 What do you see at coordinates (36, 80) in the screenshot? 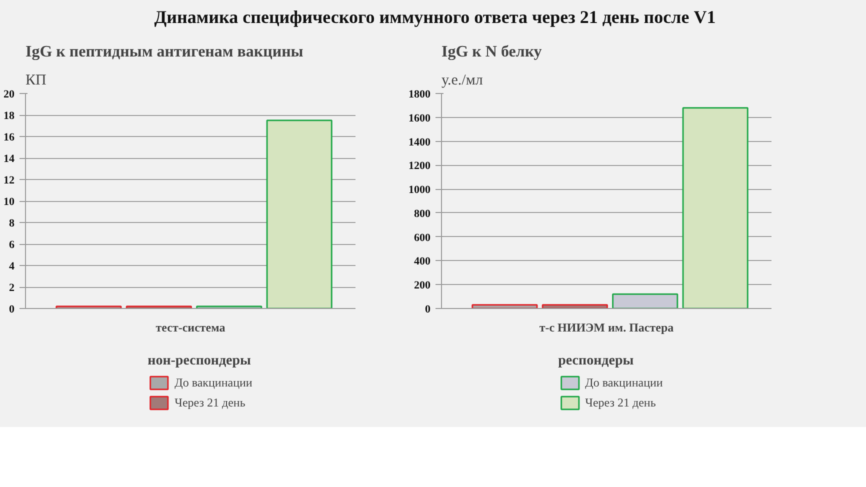
I see `y-axis-title: КП` at bounding box center [36, 80].